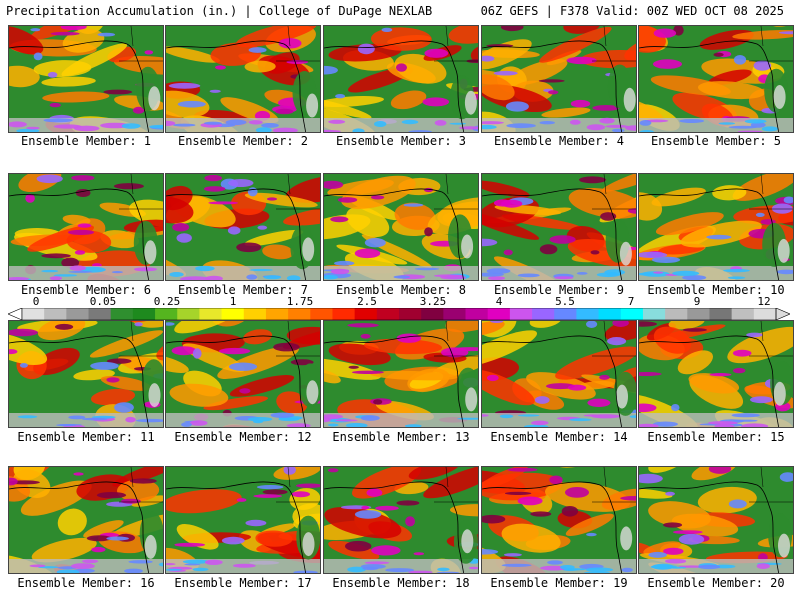  Describe the element at coordinates (86, 290) in the screenshot. I see `ensemble-member-label: Ensemble Member: 6` at that location.